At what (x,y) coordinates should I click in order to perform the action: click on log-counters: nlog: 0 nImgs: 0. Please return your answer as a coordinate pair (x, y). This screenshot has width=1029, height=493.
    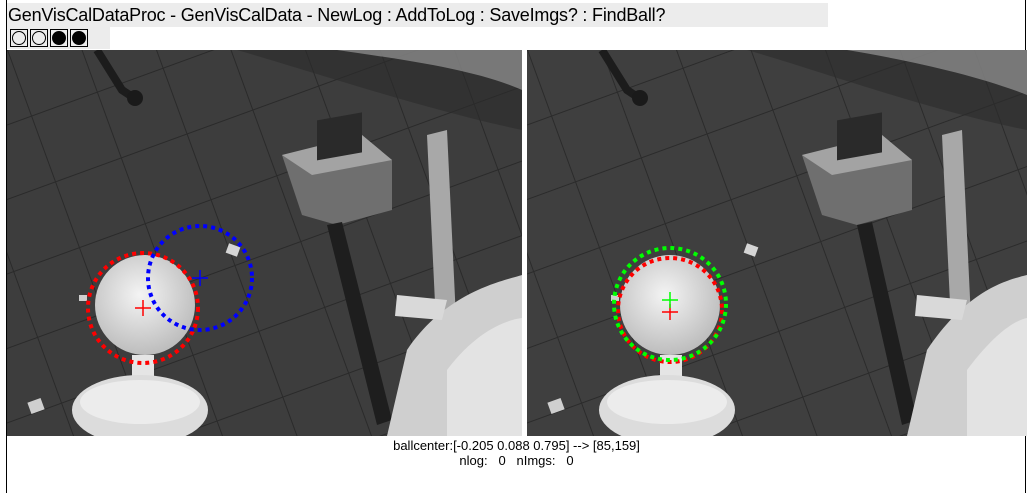
    Looking at the image, I should click on (516, 460).